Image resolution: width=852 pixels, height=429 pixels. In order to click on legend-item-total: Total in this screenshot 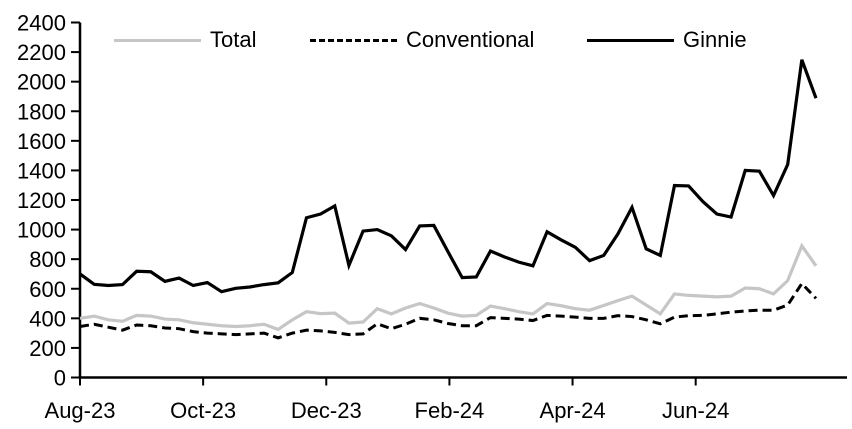, I will do `click(185, 40)`.